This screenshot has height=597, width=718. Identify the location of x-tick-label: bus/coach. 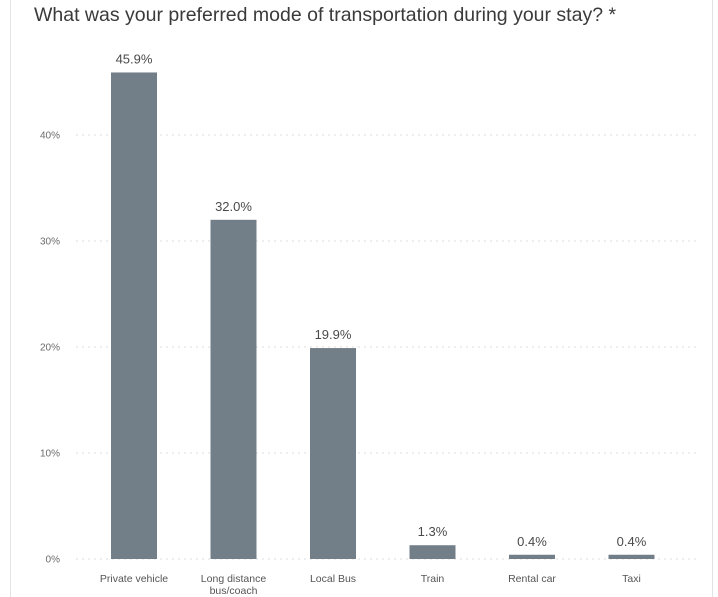
(234, 591).